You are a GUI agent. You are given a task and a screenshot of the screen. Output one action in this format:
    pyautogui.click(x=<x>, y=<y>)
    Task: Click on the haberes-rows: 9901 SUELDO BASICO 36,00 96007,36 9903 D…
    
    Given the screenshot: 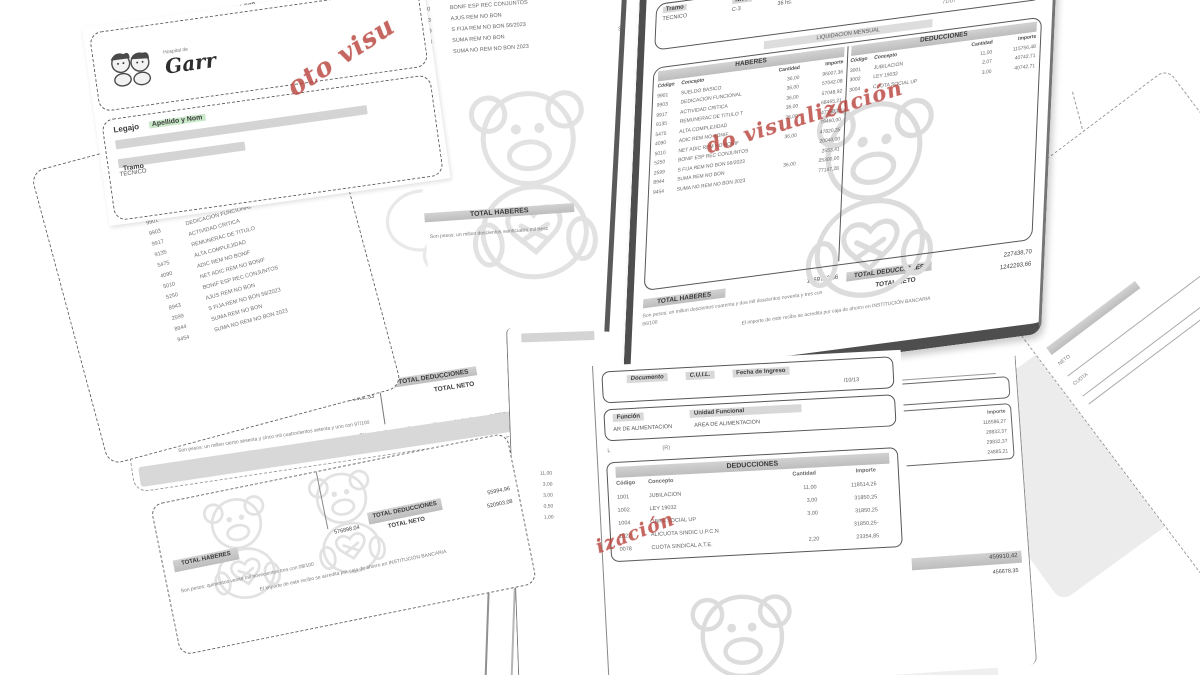 What is the action you would take?
    pyautogui.click(x=748, y=132)
    